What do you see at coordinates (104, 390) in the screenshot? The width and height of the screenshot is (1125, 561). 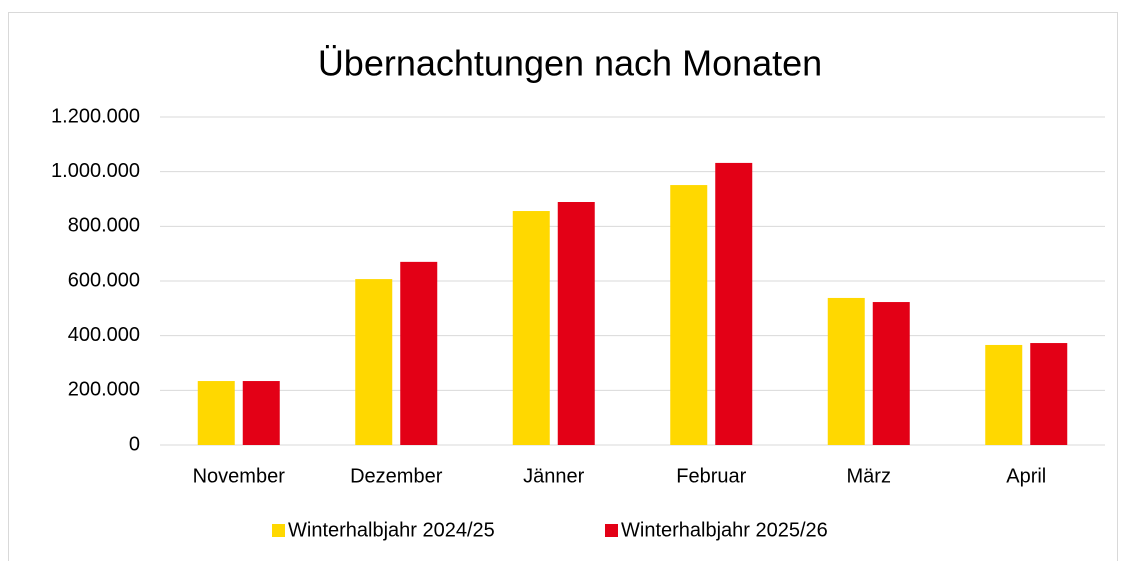 I see `y-tick-label: 200.000` at bounding box center [104, 390].